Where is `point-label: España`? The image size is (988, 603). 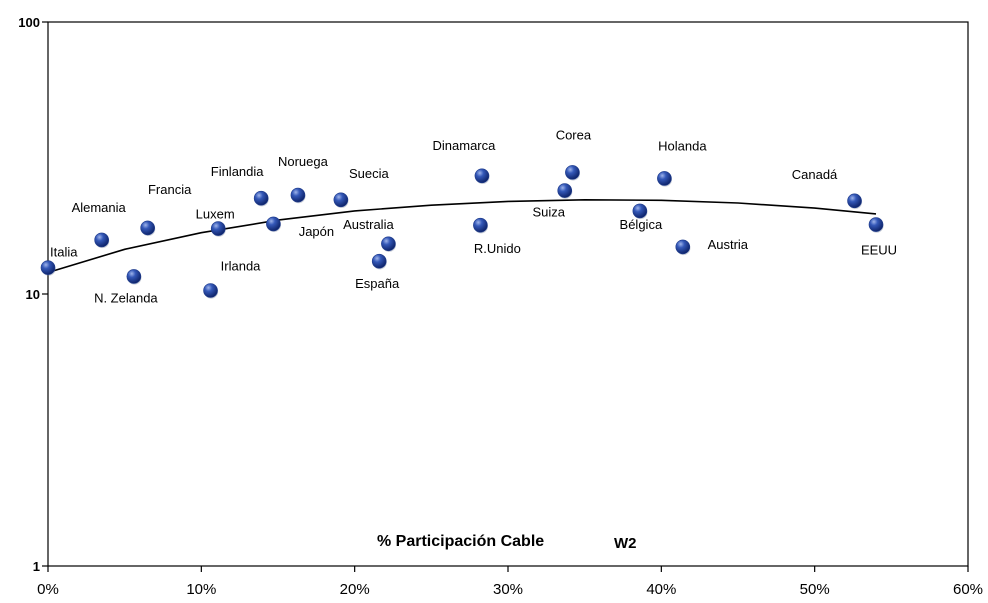 point-label: España is located at coordinates (377, 283).